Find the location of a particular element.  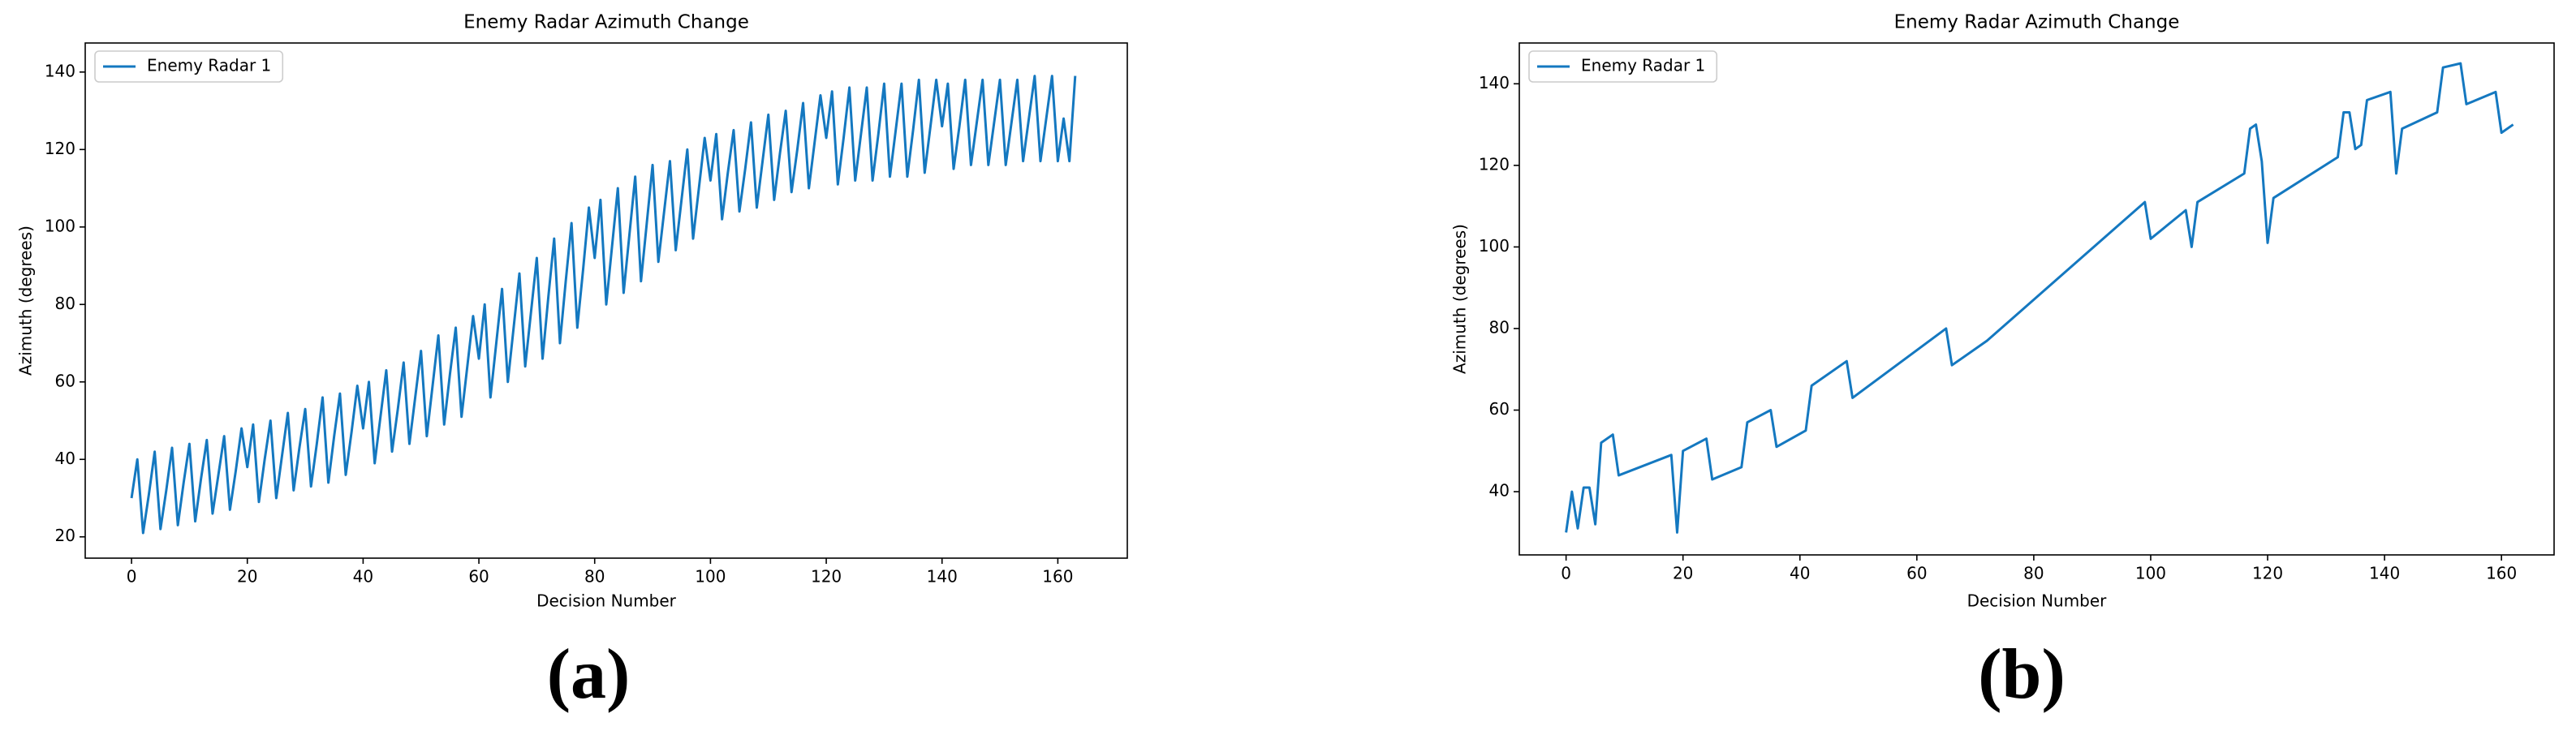

y-tick-label: 20 is located at coordinates (65, 535).